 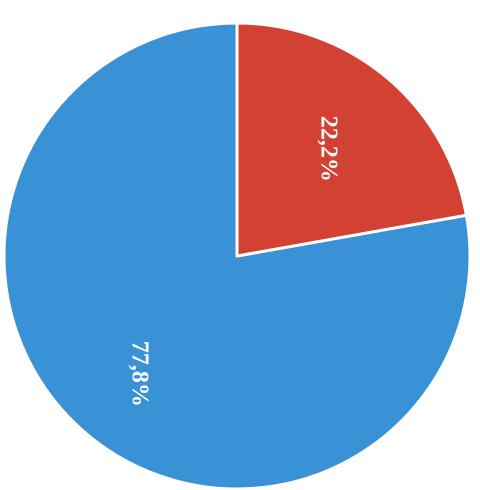 I want to click on pie-slice-label-2: 22,2%, so click(x=328, y=149).